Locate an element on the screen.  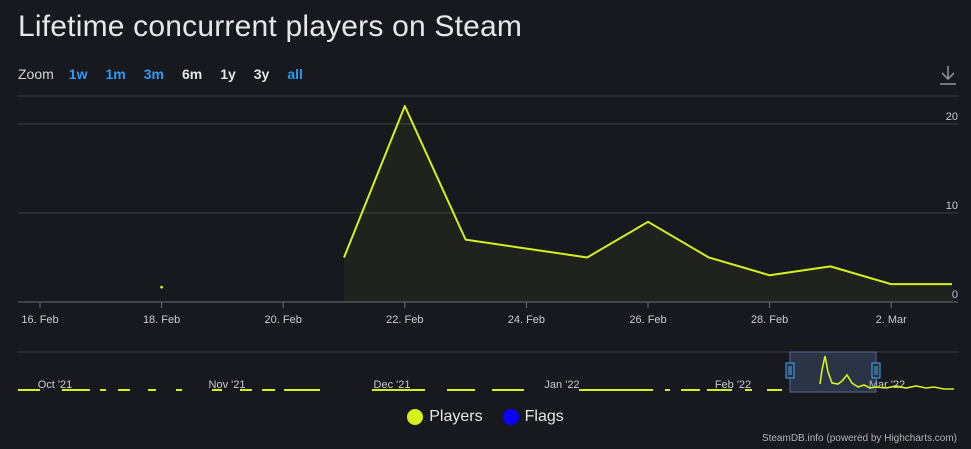
zoom-label: Zoom is located at coordinates (36, 74).